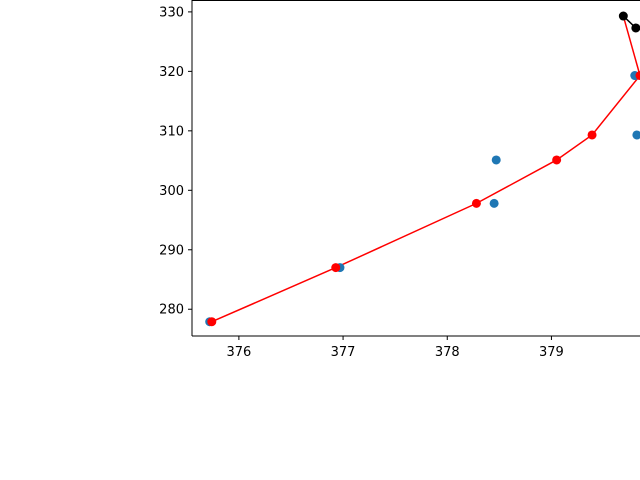 This screenshot has height=480, width=640. I want to click on y-tick-label-2: 300, so click(171, 191).